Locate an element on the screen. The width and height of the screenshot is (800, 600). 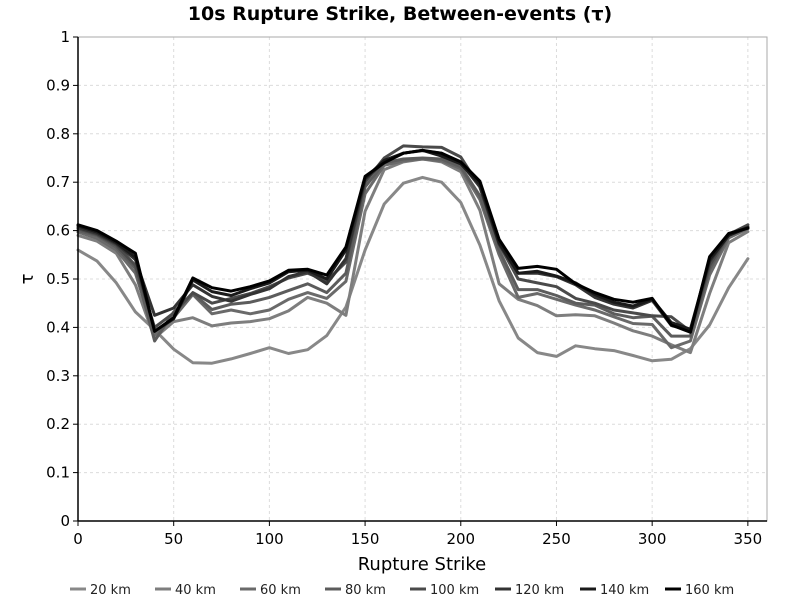
legend-label: 100 km is located at coordinates (454, 590).